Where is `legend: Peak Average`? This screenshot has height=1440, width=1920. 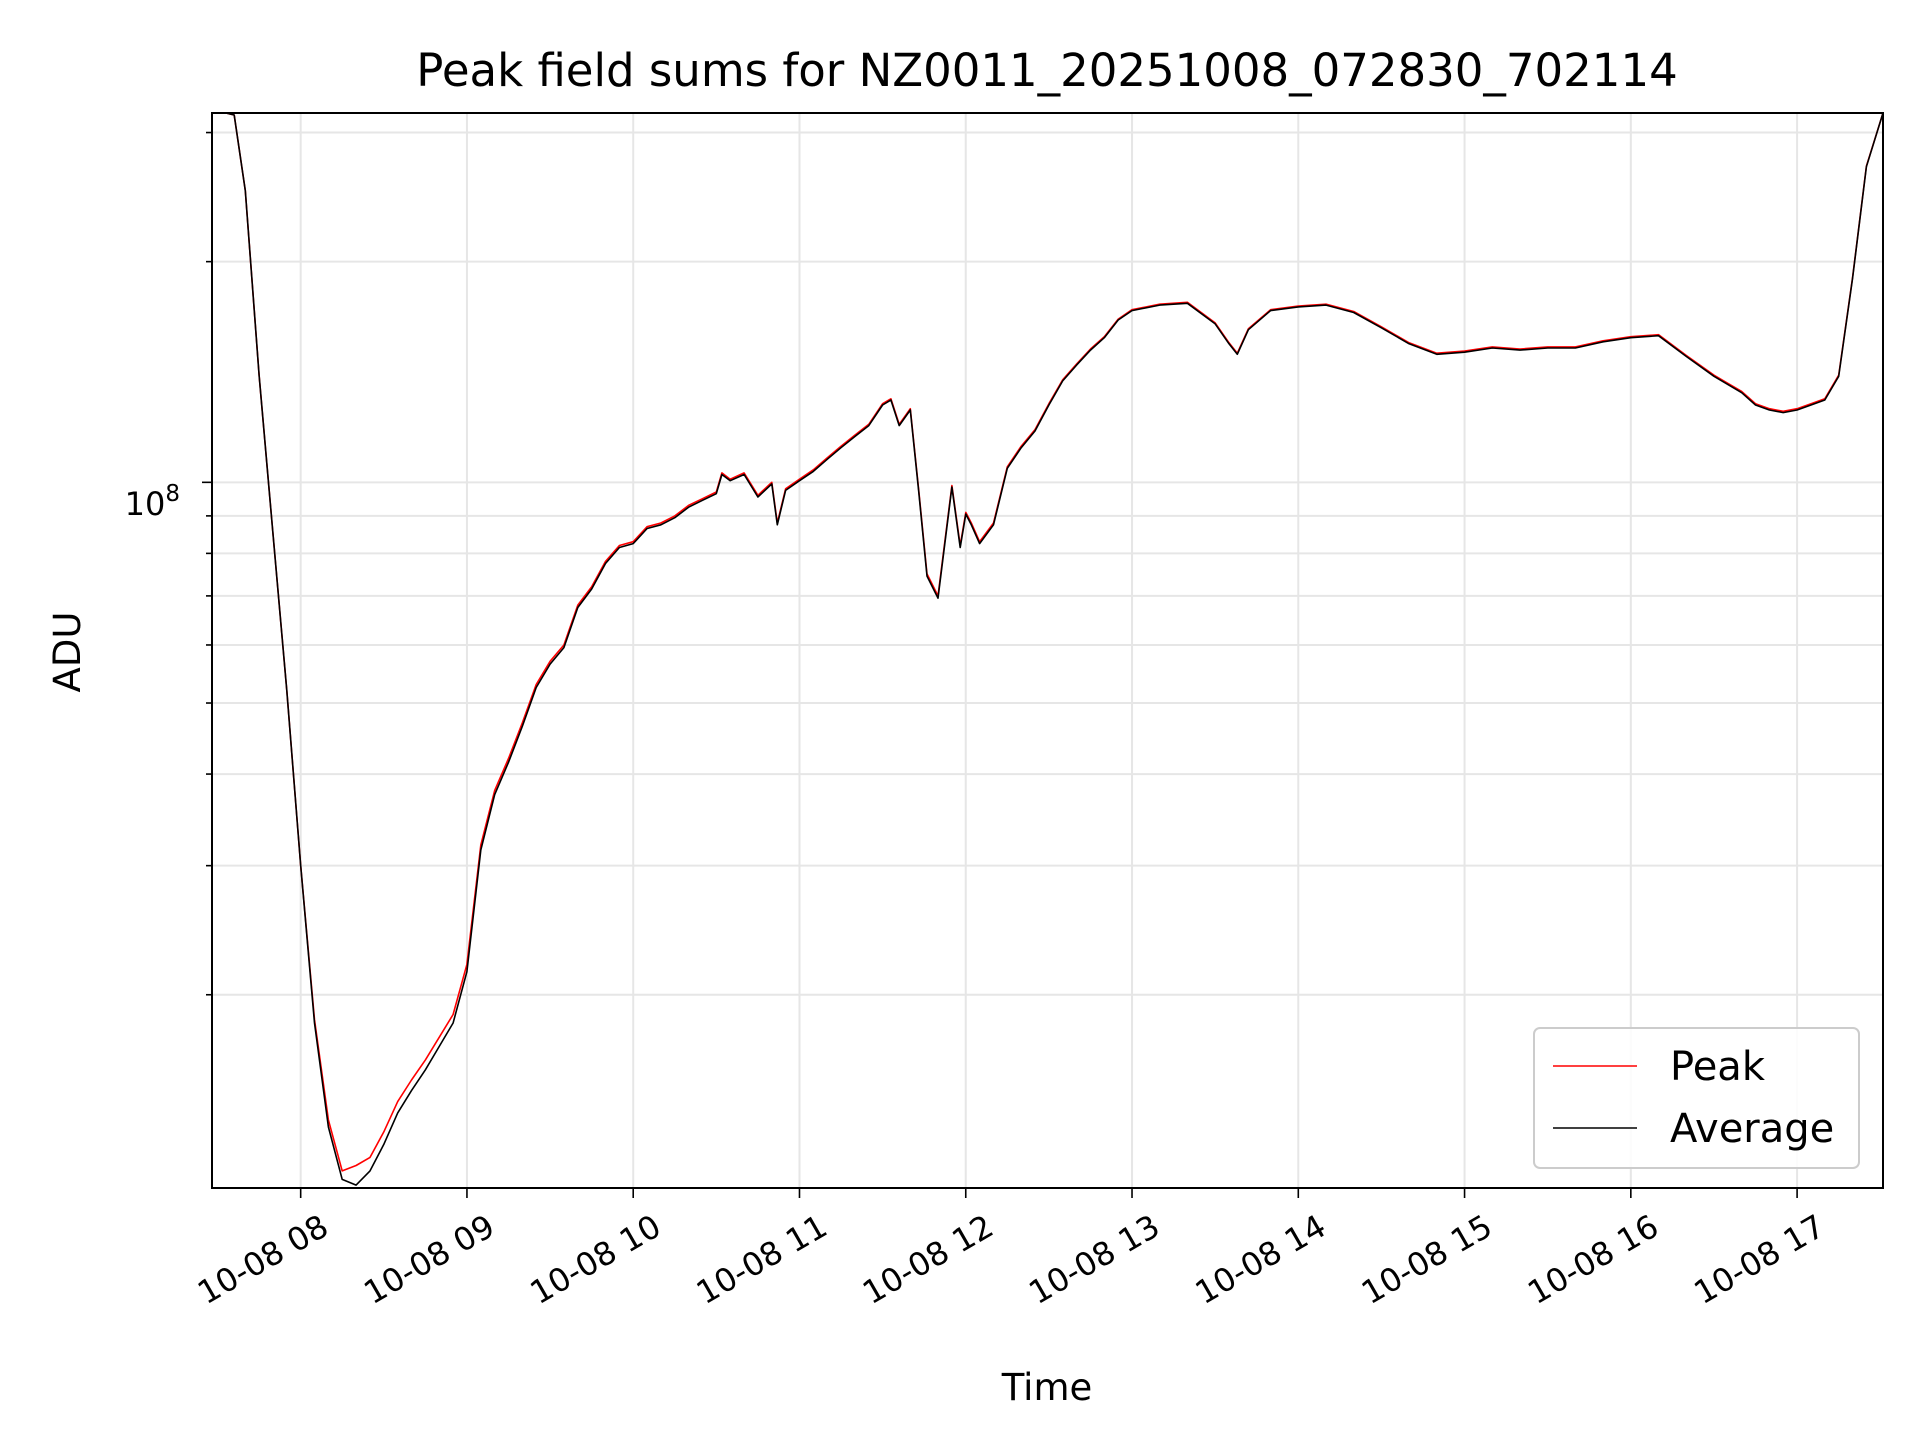 legend: Peak Average is located at coordinates (1696, 1098).